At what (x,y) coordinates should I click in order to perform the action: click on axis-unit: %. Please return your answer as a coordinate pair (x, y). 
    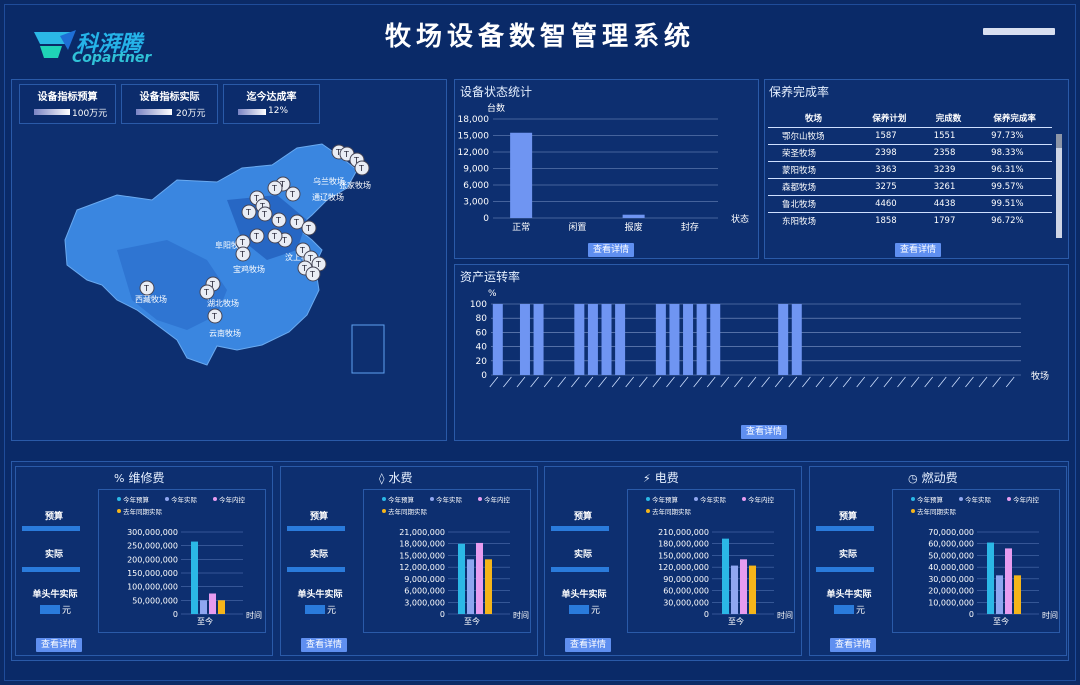
    Looking at the image, I should click on (492, 294).